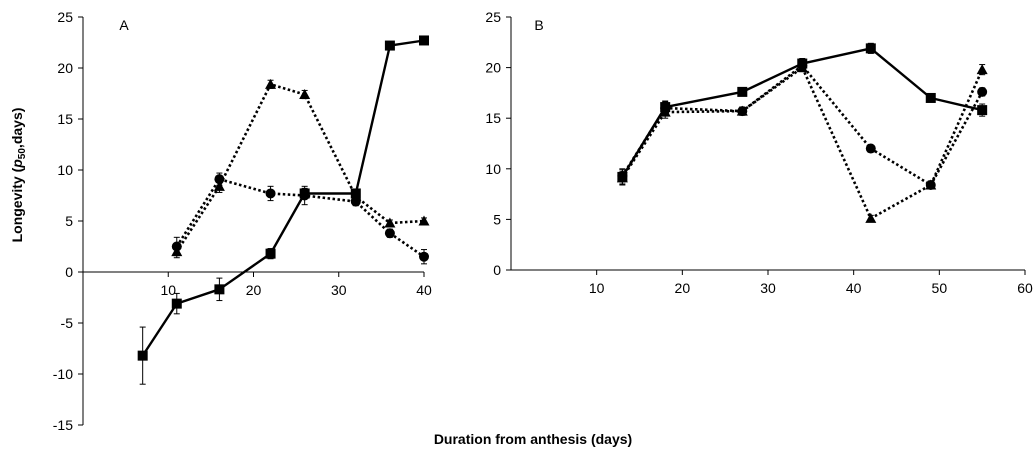 The width and height of the screenshot is (1036, 451). Describe the element at coordinates (65, 17) in the screenshot. I see `panel-a-y-tick-label: 25` at that location.